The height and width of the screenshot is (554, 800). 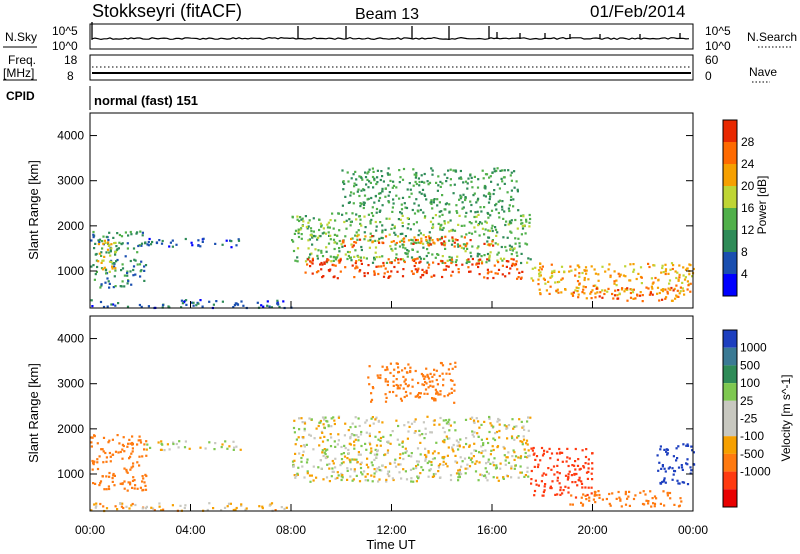 What do you see at coordinates (730, 480) in the screenshot?
I see `velocity-colorbar-segment` at bounding box center [730, 480].